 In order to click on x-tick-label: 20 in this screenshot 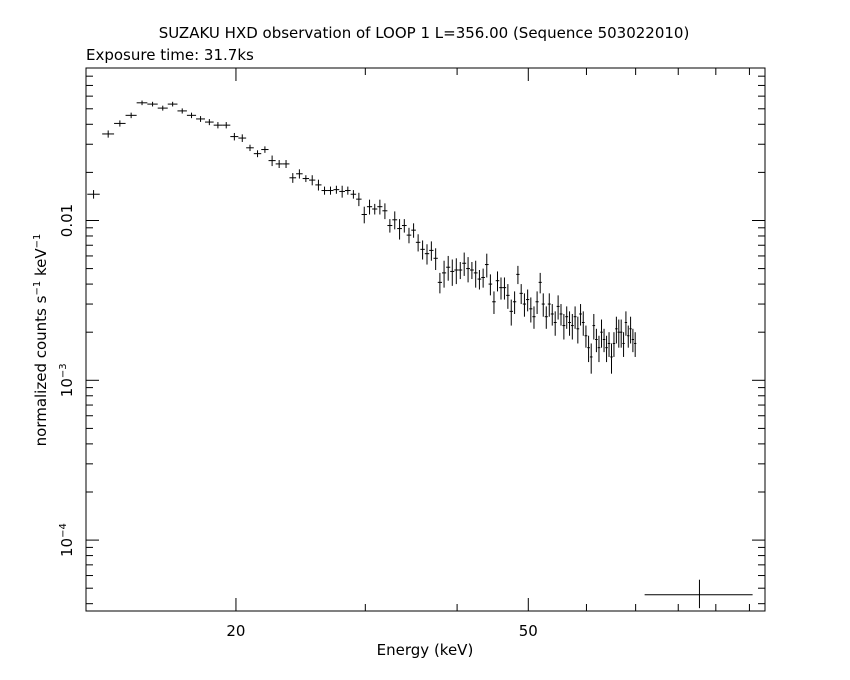, I will do `click(235, 631)`.